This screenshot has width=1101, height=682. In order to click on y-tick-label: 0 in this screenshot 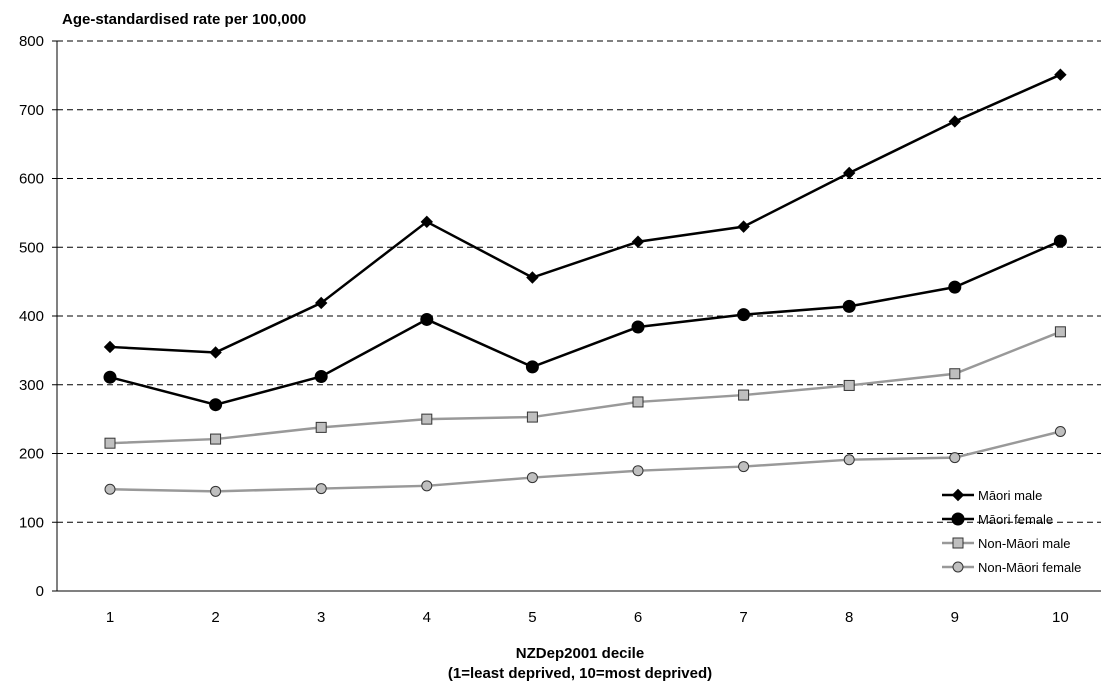, I will do `click(40, 591)`.